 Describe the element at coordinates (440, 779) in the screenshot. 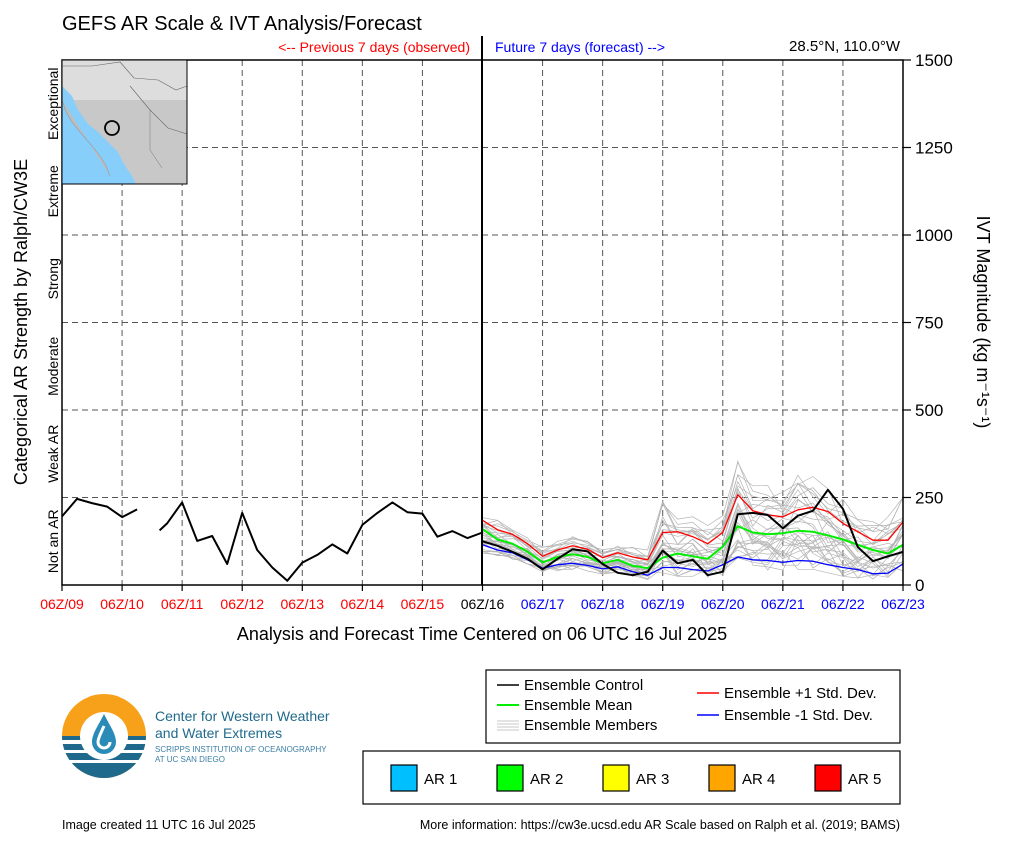

I see `ar-label: AR 1` at that location.